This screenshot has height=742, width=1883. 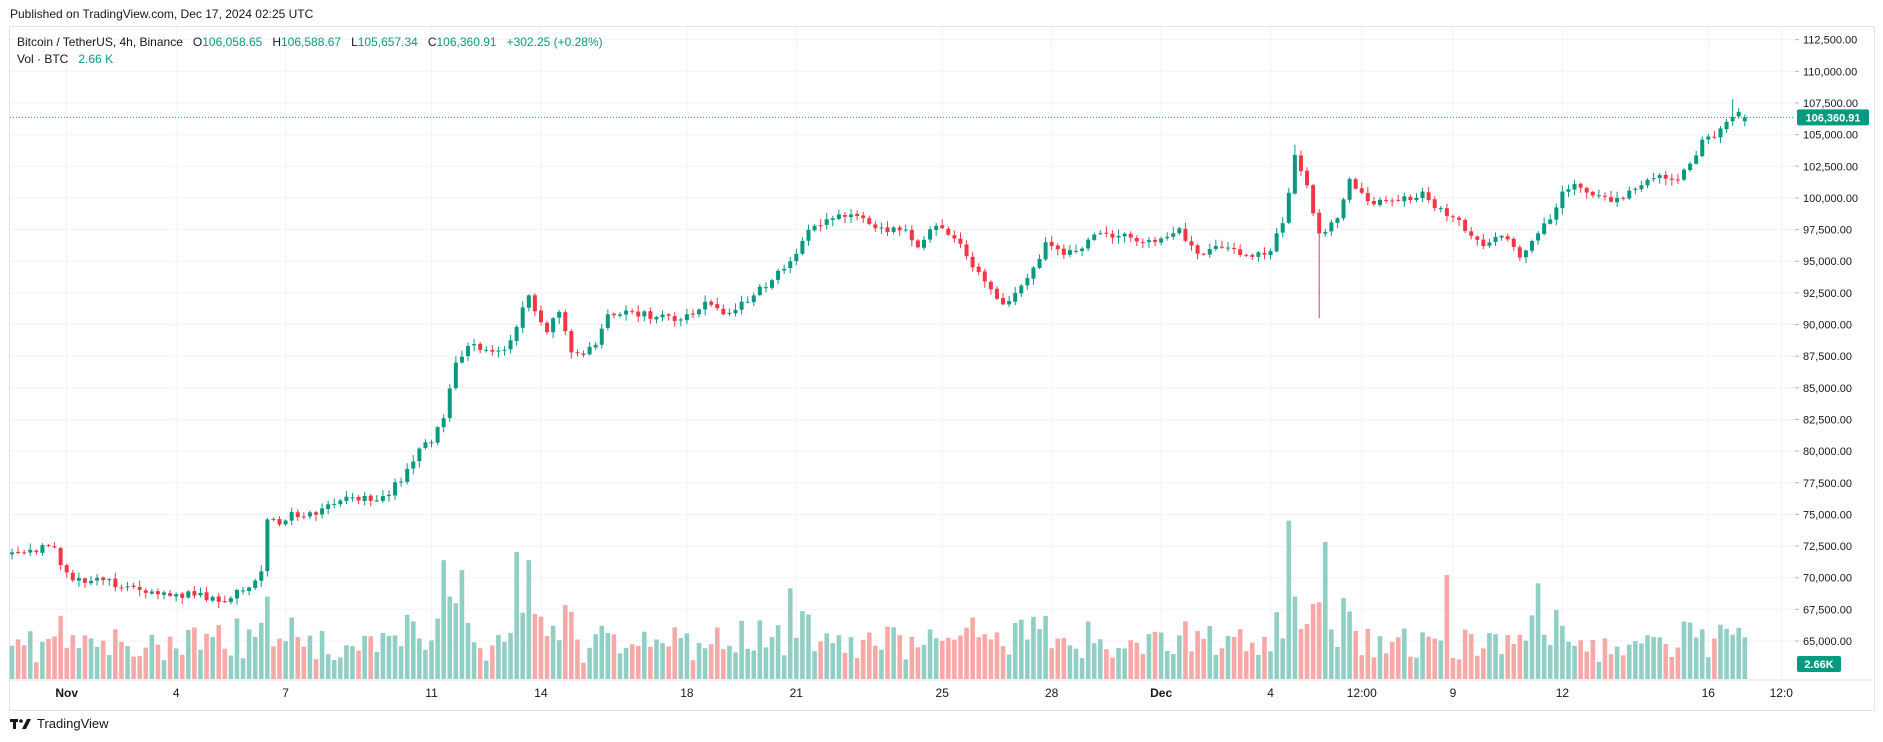 I want to click on time-axis: Nov 4 7 11 14 18 21 25 28 Dec 4 12:00 9 12 16 12:0, so click(x=941, y=689).